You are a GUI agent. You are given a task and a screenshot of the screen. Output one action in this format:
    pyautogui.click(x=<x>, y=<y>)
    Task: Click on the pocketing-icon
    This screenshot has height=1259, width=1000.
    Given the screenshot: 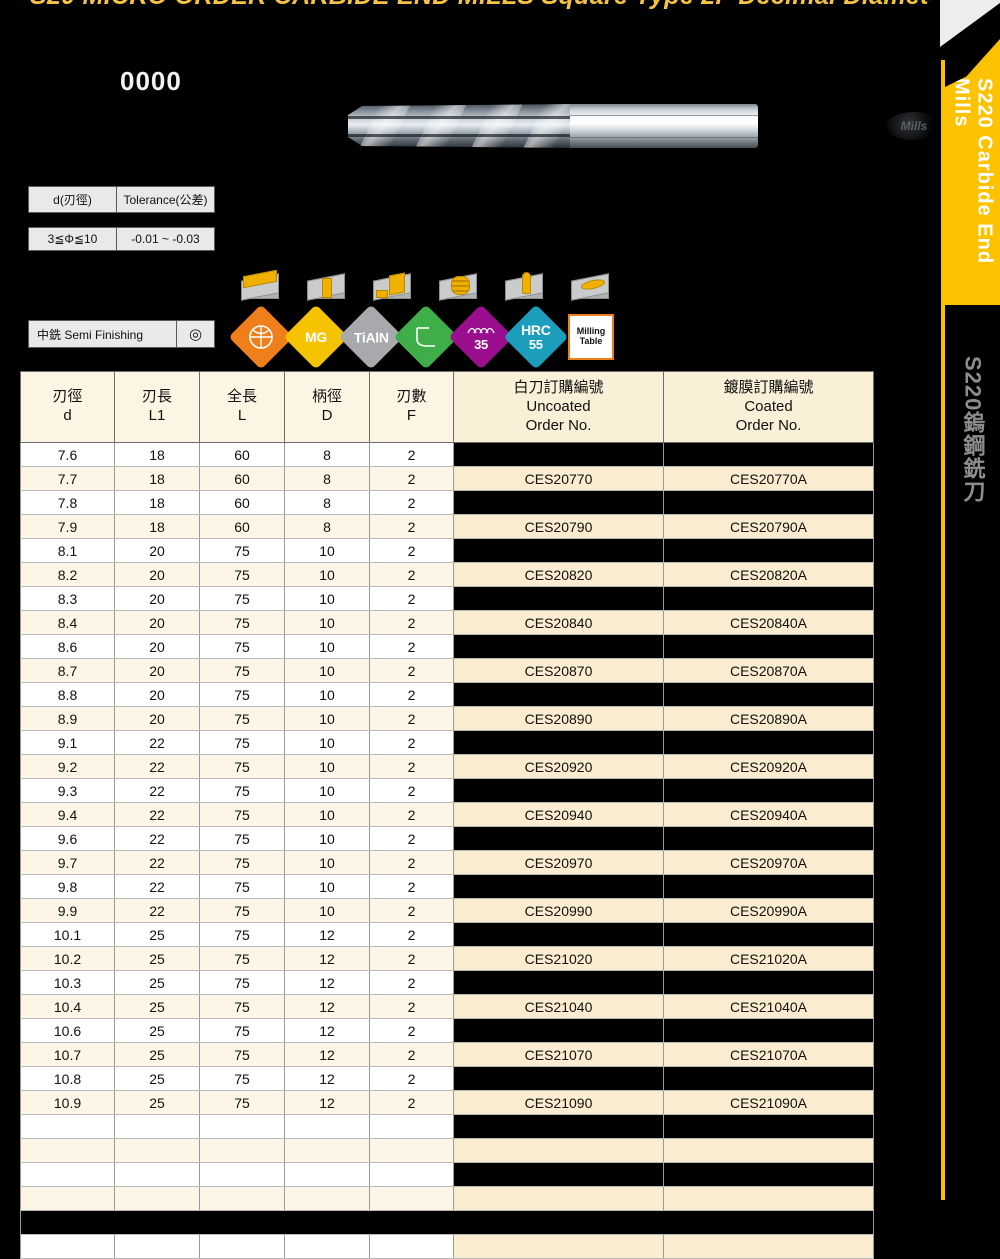 What is the action you would take?
    pyautogui.click(x=459, y=285)
    